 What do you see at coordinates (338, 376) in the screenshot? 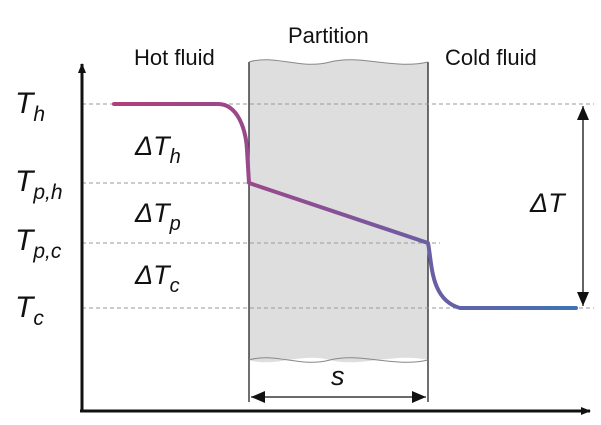
I see `thickness-label: s` at bounding box center [338, 376].